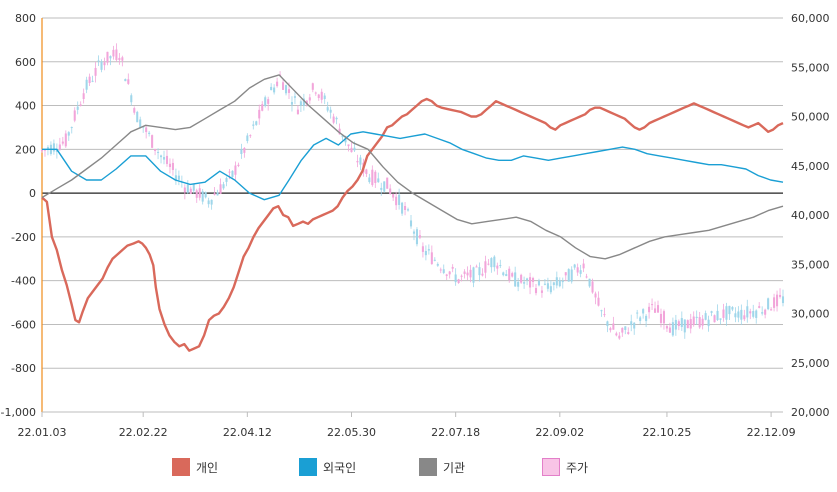  Describe the element at coordinates (559, 432) in the screenshot. I see `x-tick-label: 22.09.02` at that location.